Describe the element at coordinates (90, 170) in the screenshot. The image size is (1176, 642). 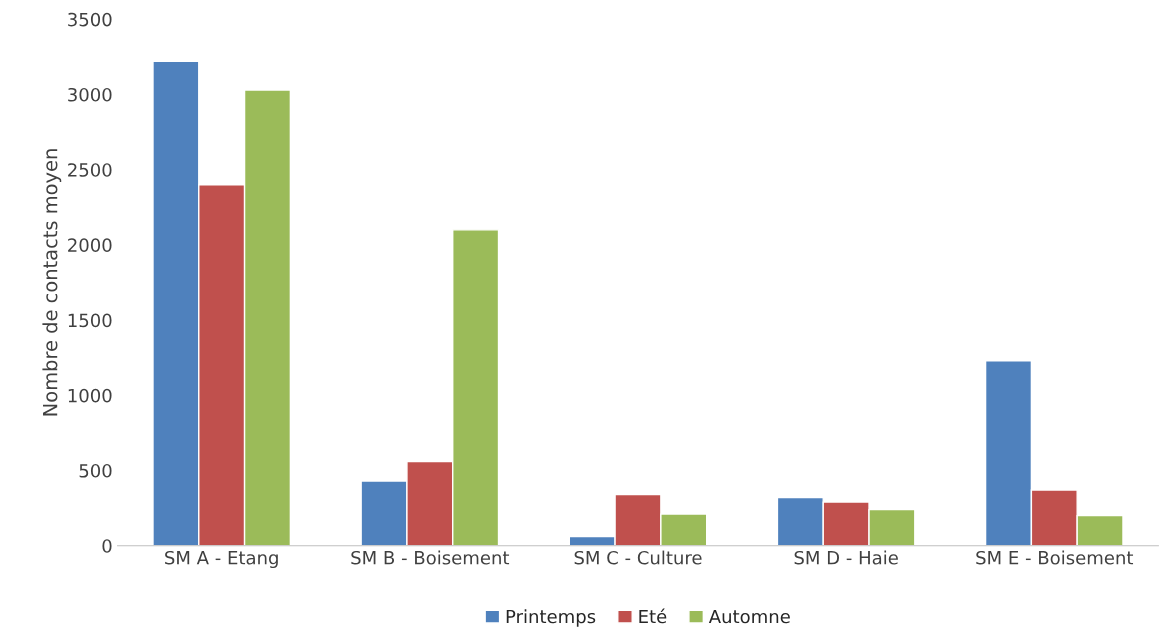
I see `y-tick-label: 2500` at that location.